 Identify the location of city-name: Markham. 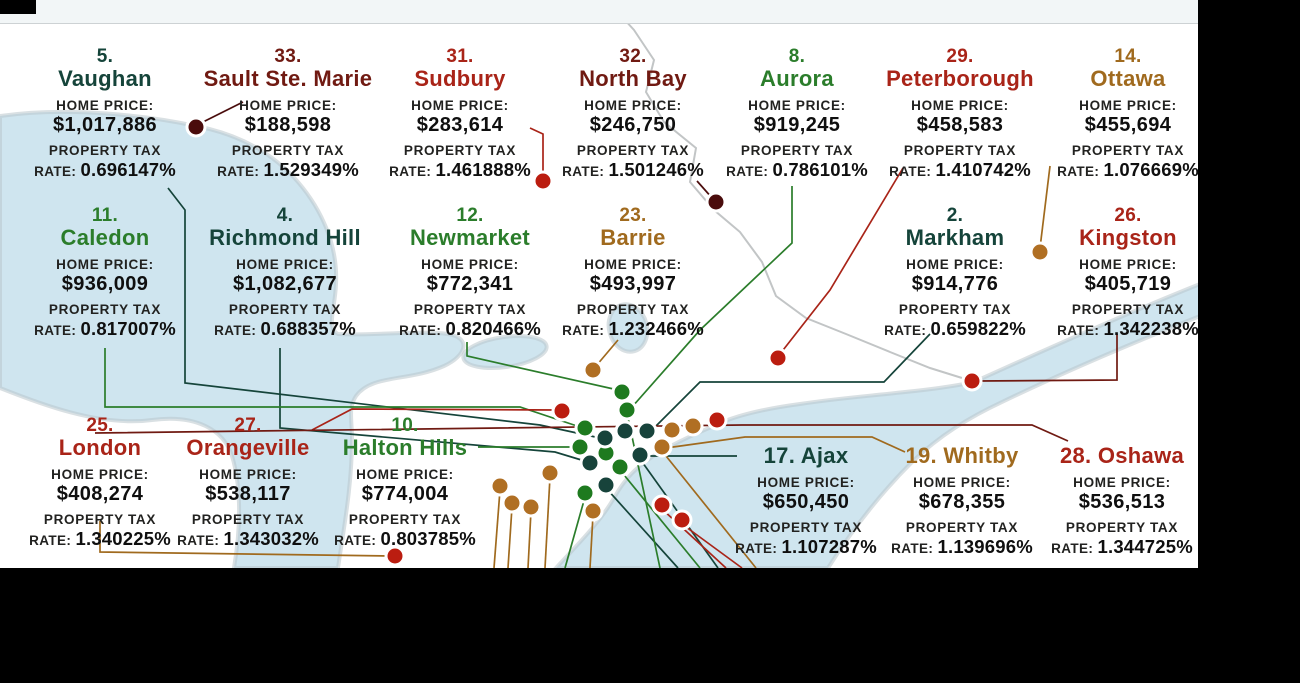
(955, 237).